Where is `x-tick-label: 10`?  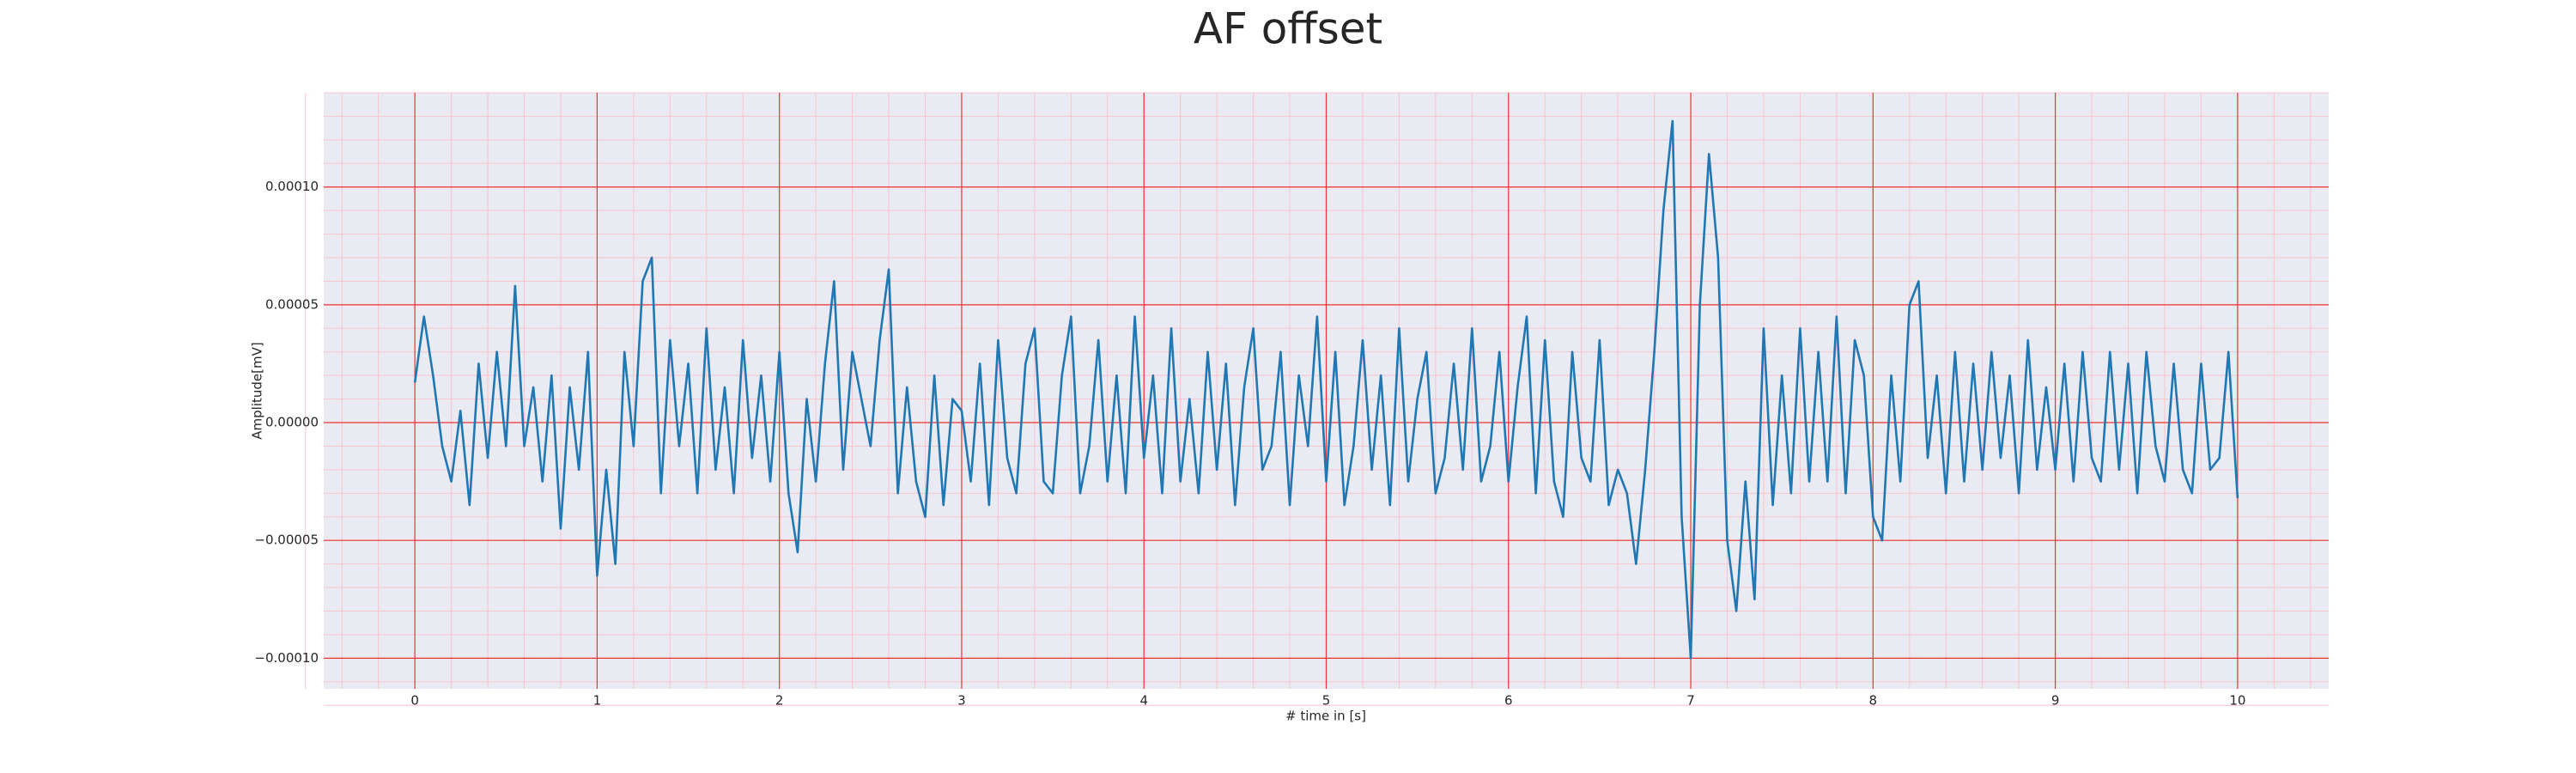
x-tick-label: 10 is located at coordinates (2237, 701).